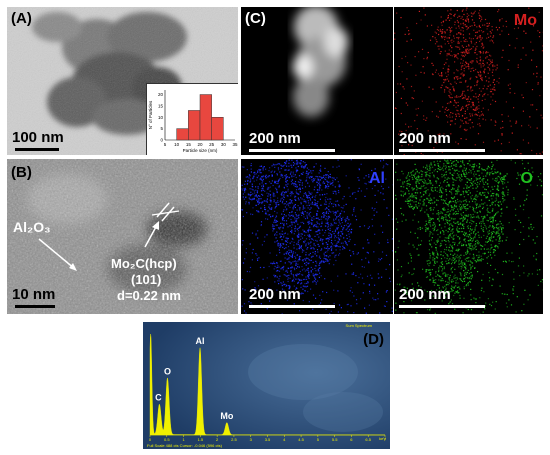  What do you see at coordinates (217, 439) in the screenshot?
I see `eds-x-tick-4: 2` at bounding box center [217, 439].